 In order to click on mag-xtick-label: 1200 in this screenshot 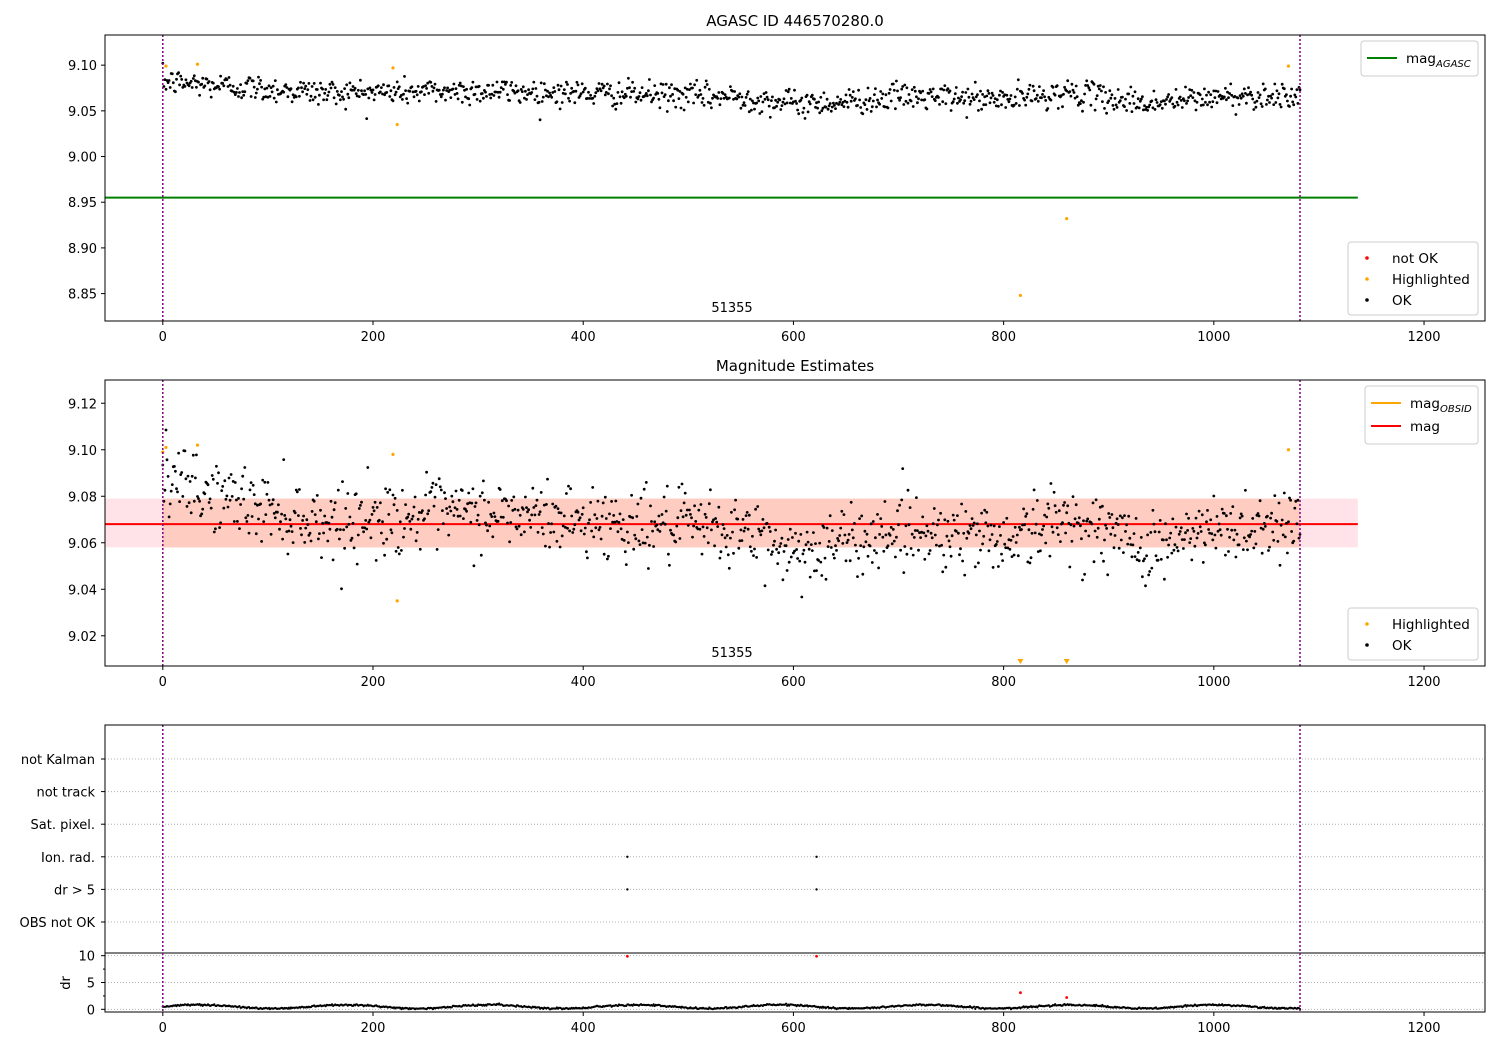, I will do `click(1423, 682)`.